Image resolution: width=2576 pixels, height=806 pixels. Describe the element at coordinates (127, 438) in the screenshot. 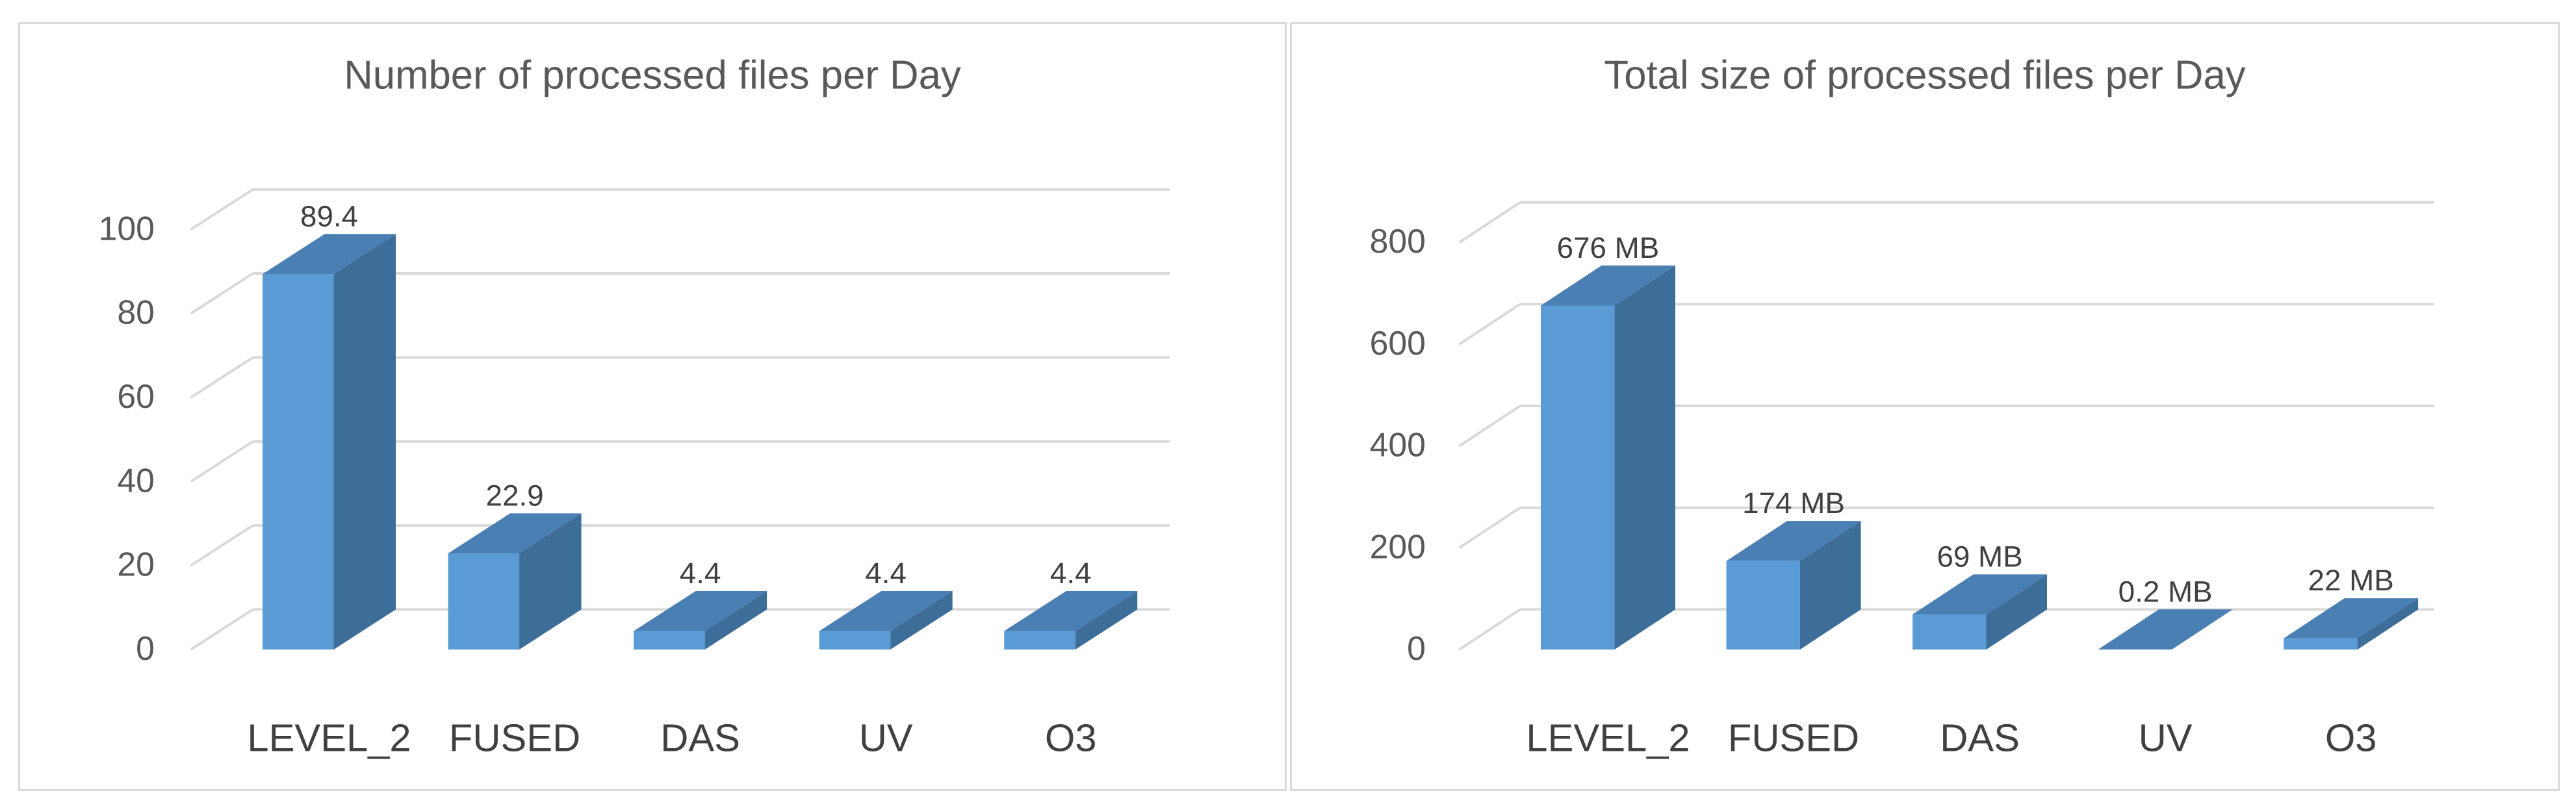

I see `y-axis-ticks: 0 20 40 60 80 100` at that location.